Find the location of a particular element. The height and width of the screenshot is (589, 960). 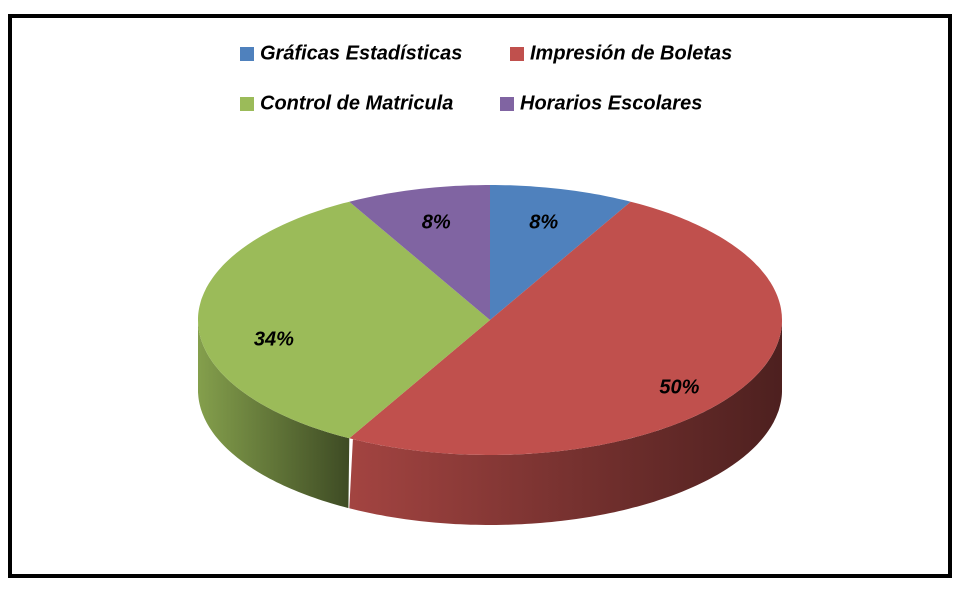

legend-label: Gráficas Estadísticas is located at coordinates (361, 53).